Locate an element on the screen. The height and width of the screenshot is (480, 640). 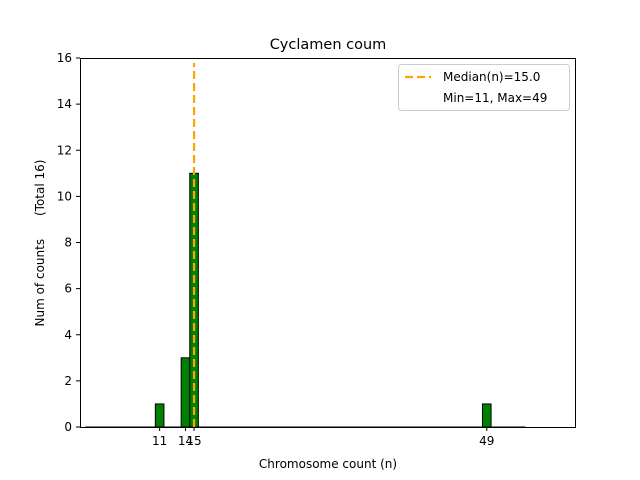
legend-box is located at coordinates (484, 87).